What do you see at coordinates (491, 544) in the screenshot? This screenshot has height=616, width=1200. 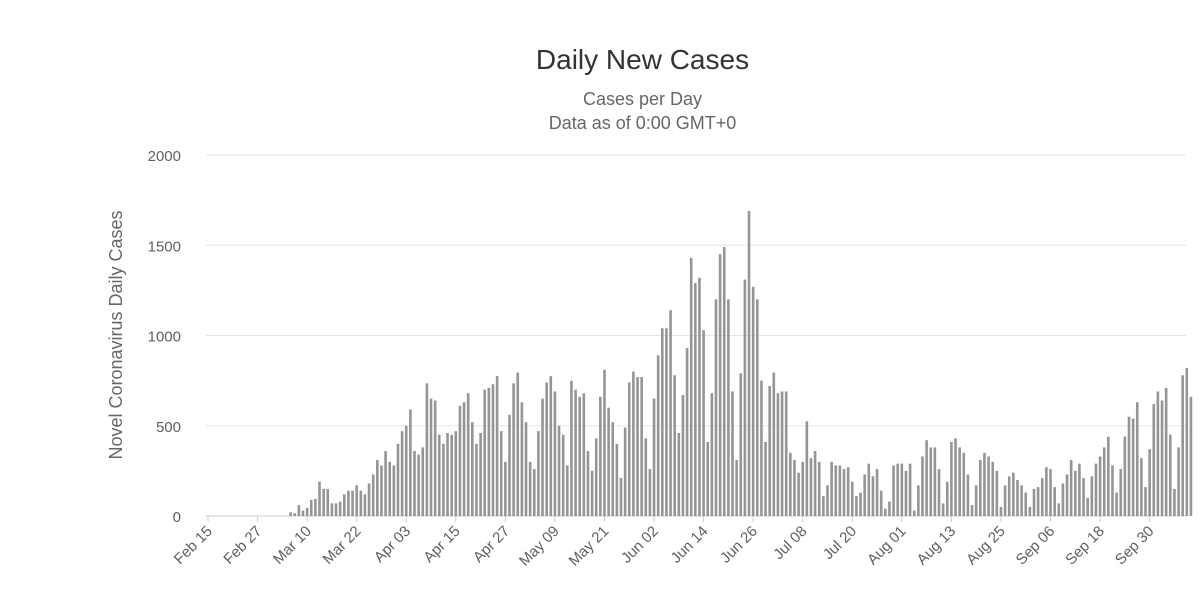 I see `x-tick-label: Apr 27` at bounding box center [491, 544].